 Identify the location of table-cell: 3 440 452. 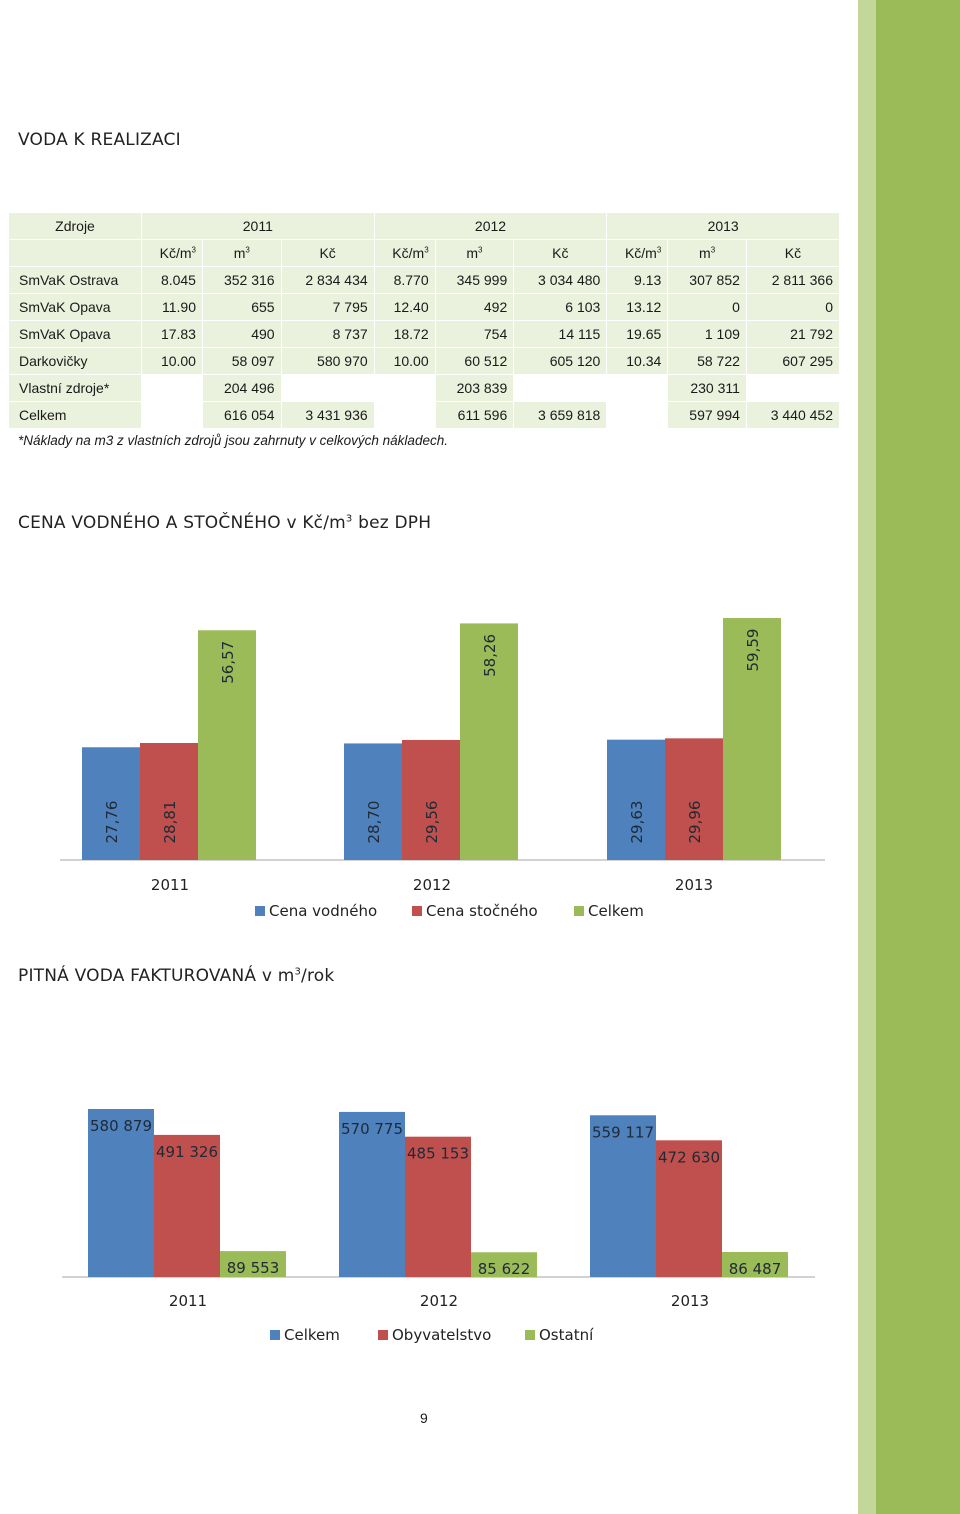
(793, 415).